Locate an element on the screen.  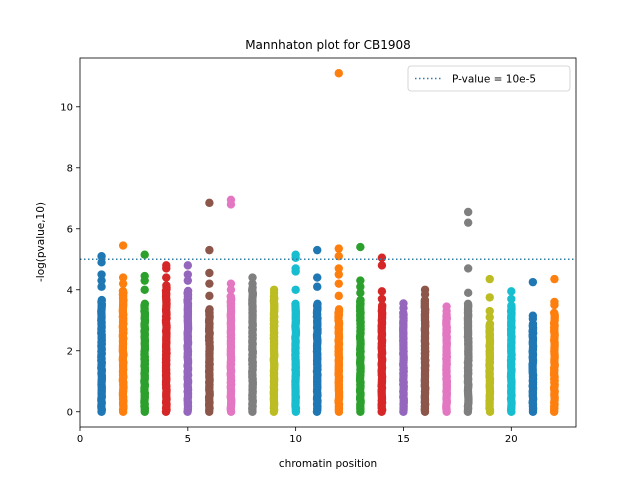
y-tick-label: 2 is located at coordinates (70, 351).